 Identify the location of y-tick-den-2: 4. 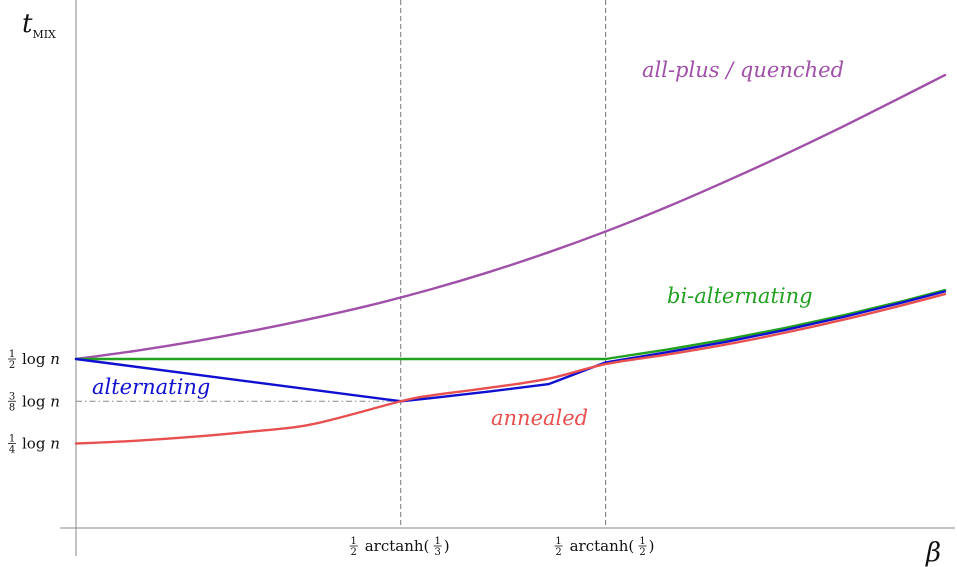
(12, 450).